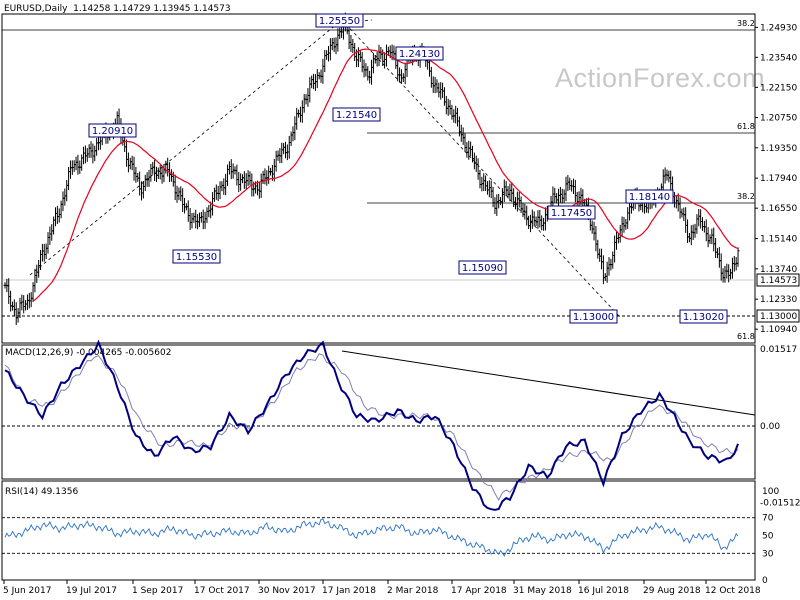 This screenshot has height=600, width=800. What do you see at coordinates (778, 88) in the screenshot?
I see `price-axis-label: 1.22150` at bounding box center [778, 88].